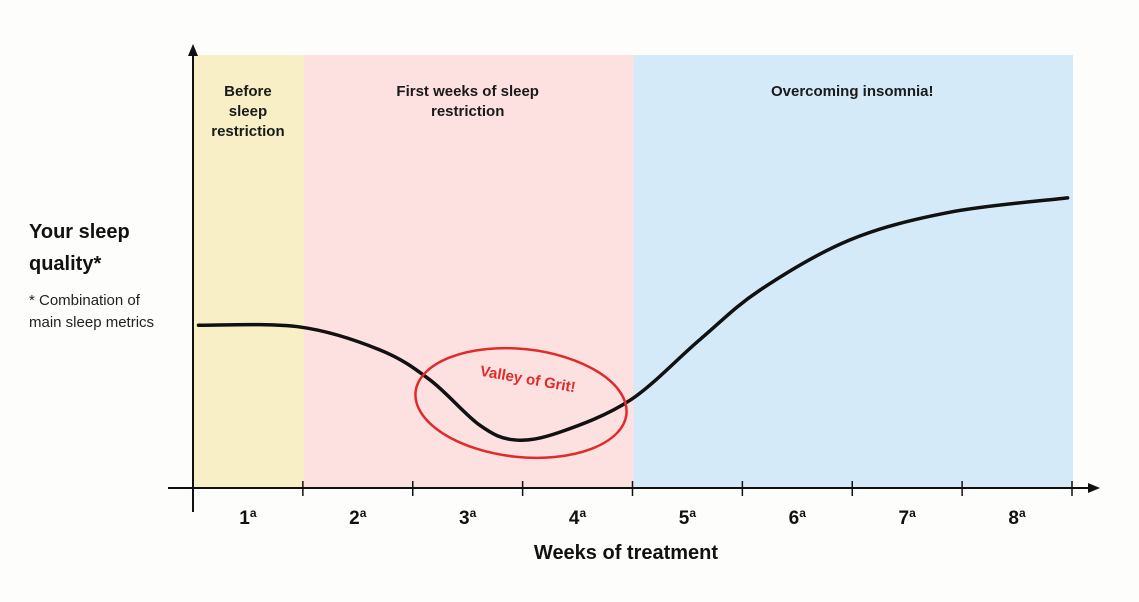  I want to click on y-axis-arrow, so click(193, 50).